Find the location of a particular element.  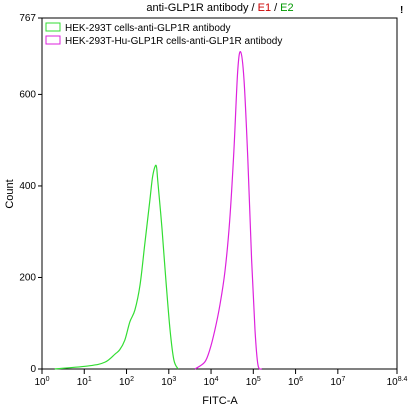

title-part: E1 is located at coordinates (264, 8).